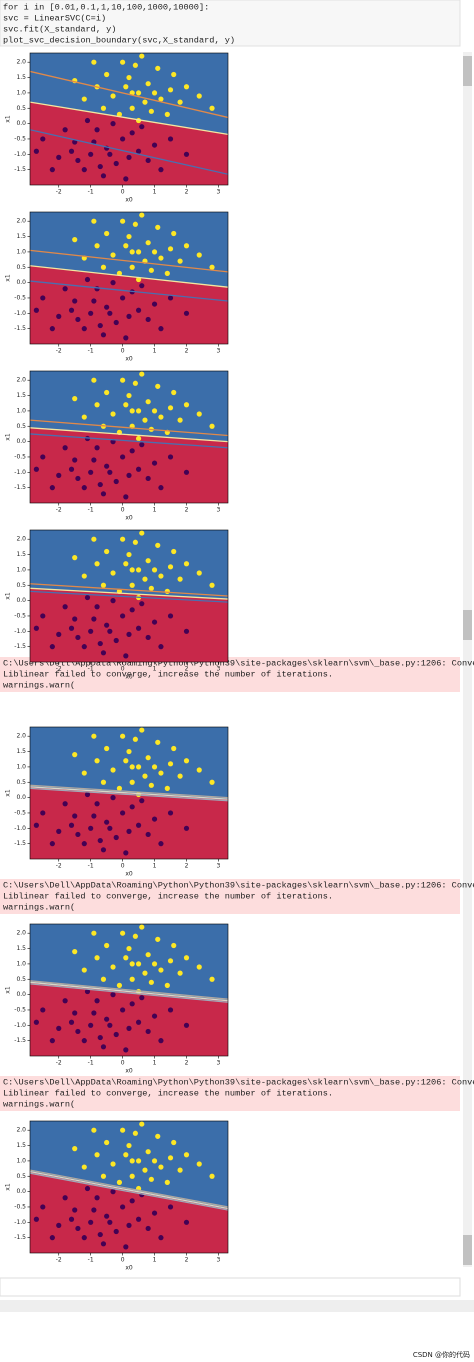 The image size is (474, 1362). I want to click on y-tick-label: -1.5, so click(20, 1237).